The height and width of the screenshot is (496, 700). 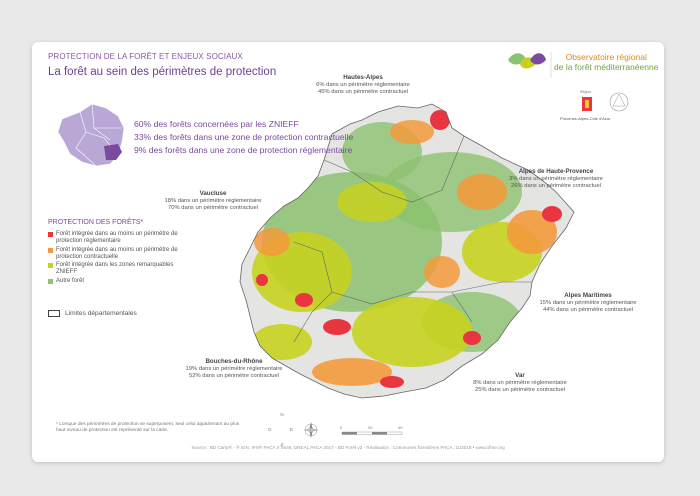 What do you see at coordinates (96, 222) in the screenshot?
I see `legend-title: PROTECTION DES FORÊTS*` at bounding box center [96, 222].